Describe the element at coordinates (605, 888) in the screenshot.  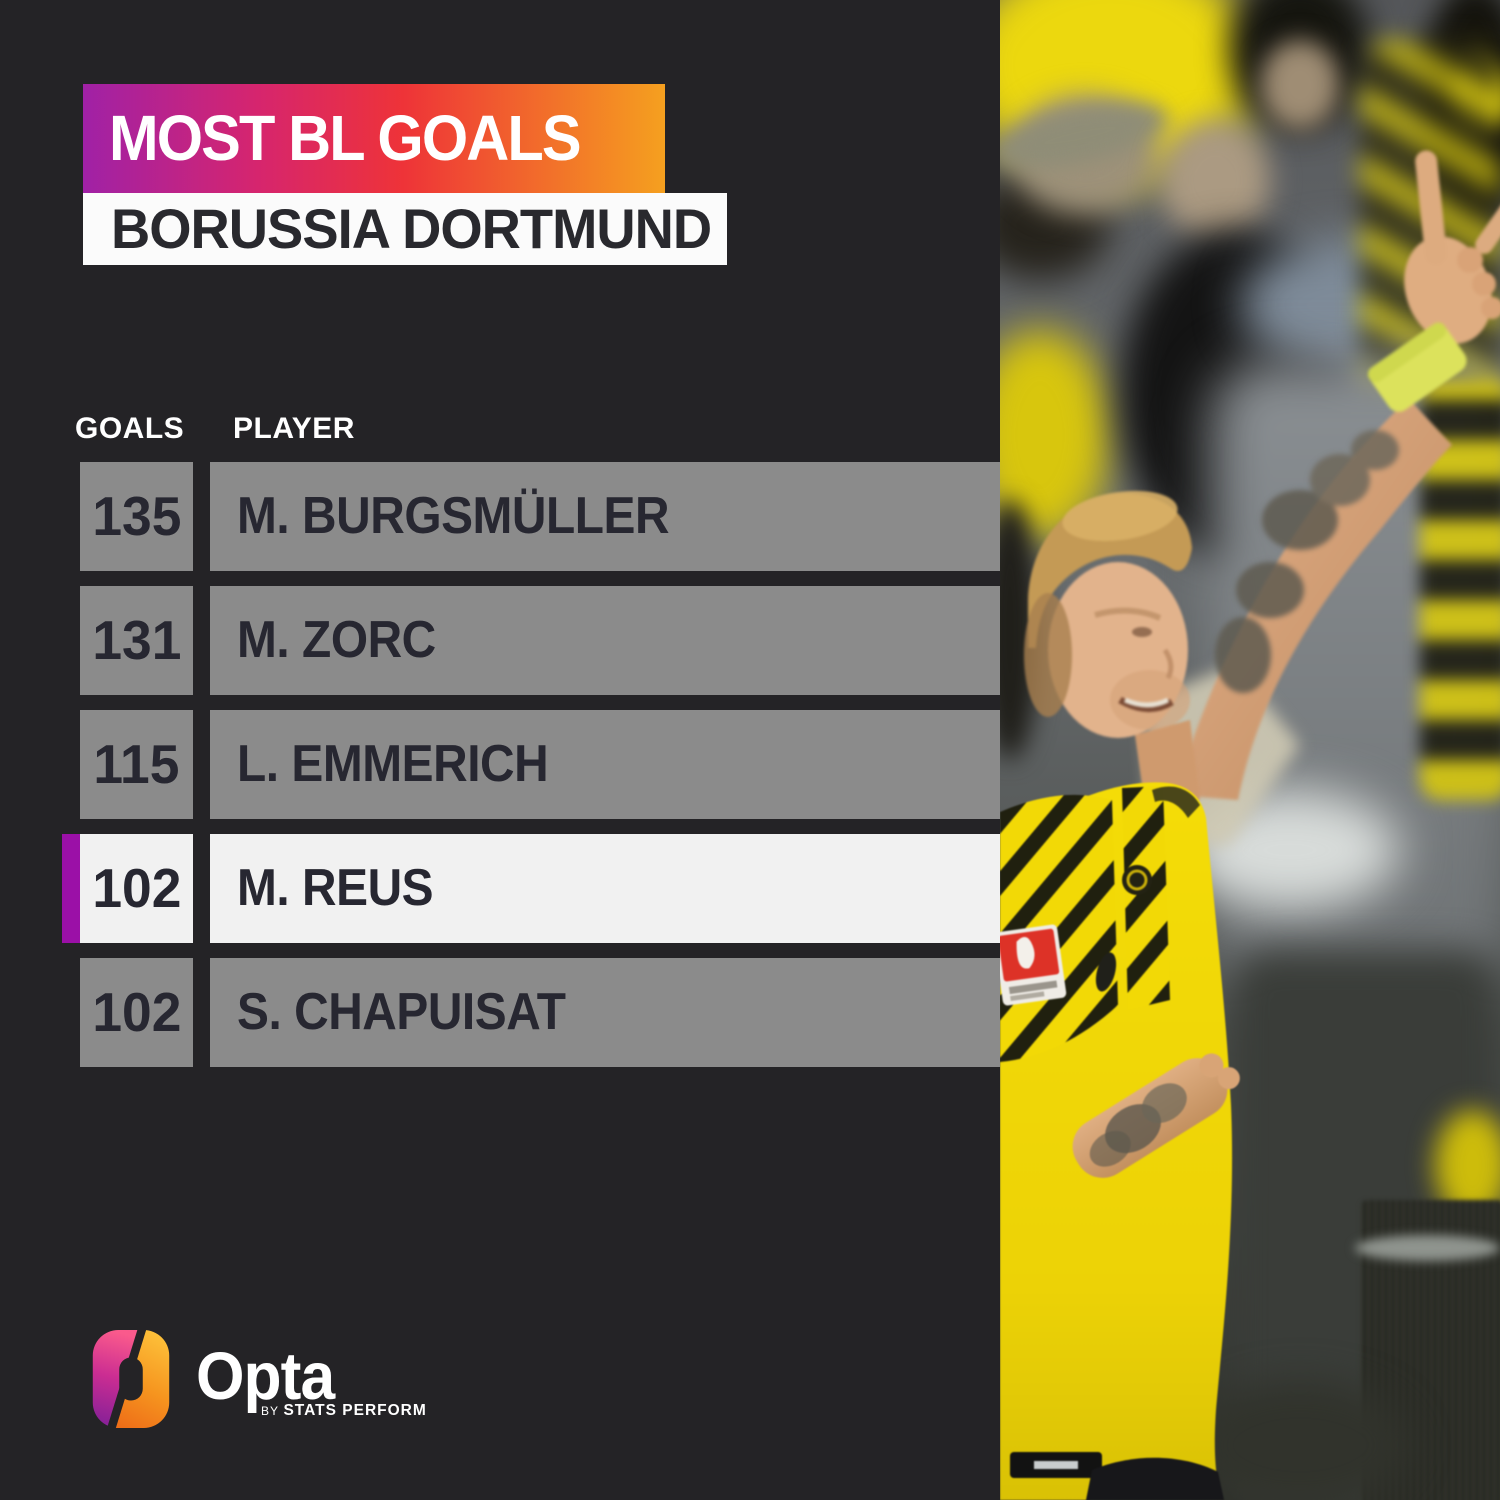
I see `player-cell: M. REUS` at that location.